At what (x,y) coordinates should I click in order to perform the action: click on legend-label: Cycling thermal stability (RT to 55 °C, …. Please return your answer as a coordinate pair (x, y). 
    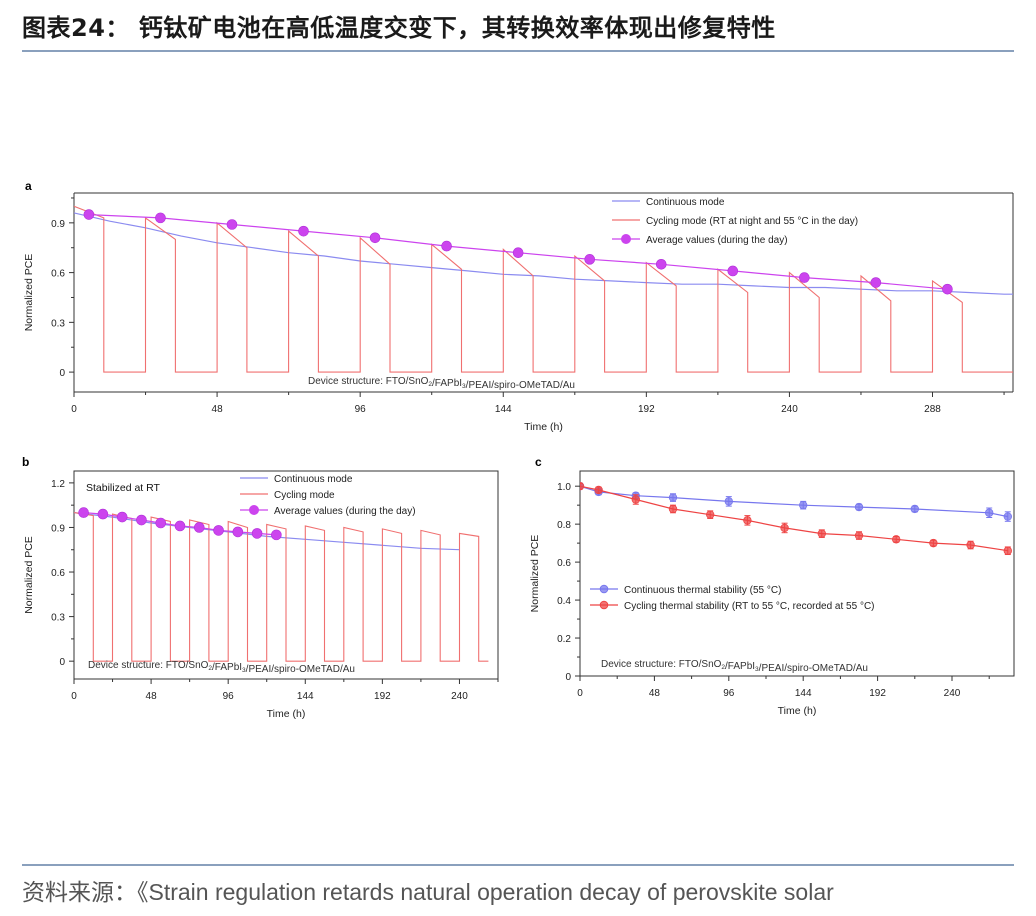
    Looking at the image, I should click on (749, 606).